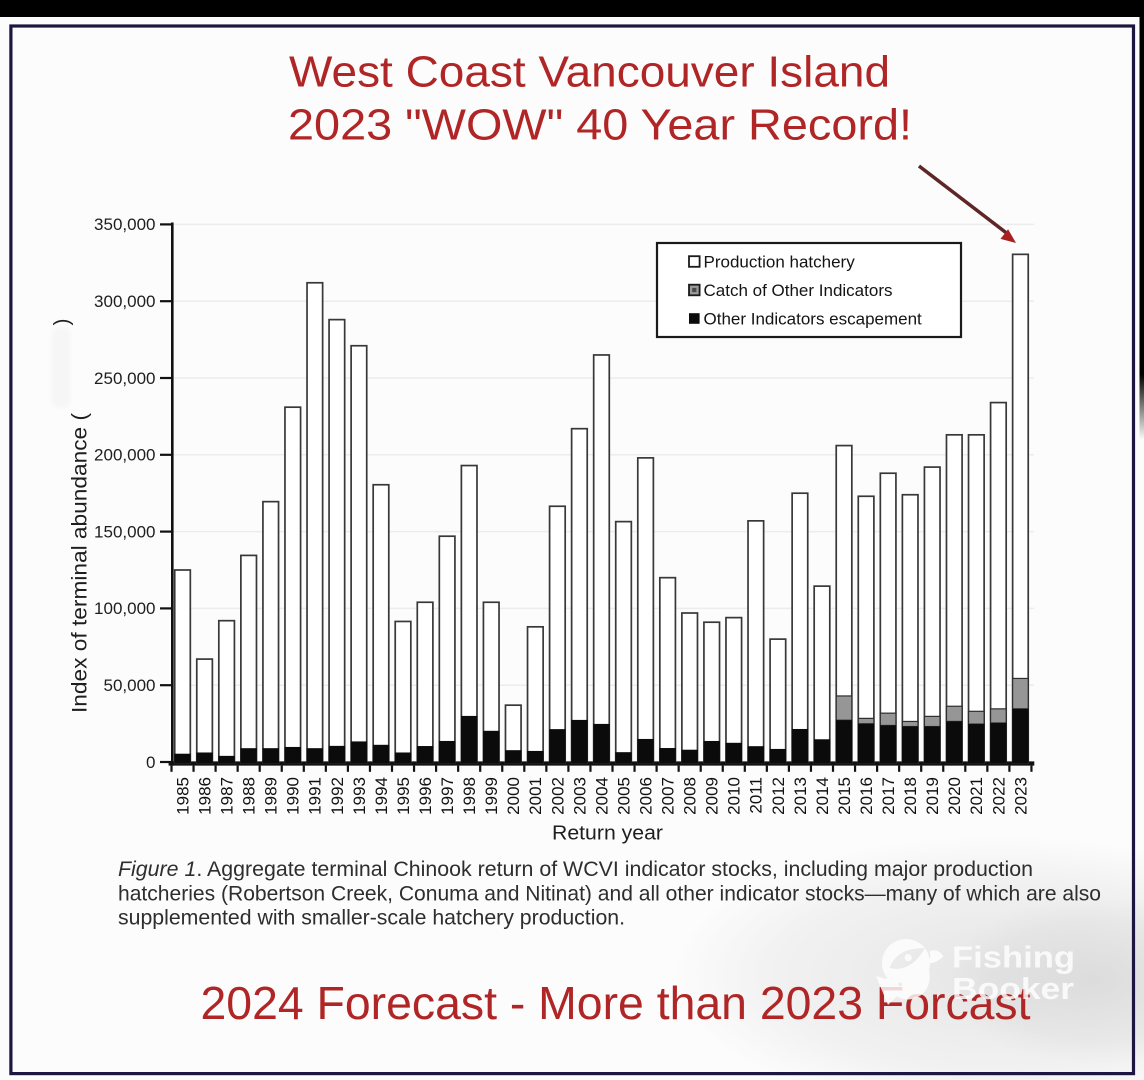 Image resolution: width=1144 pixels, height=1080 pixels. What do you see at coordinates (227, 796) in the screenshot?
I see `svg-text: 1987` at bounding box center [227, 796].